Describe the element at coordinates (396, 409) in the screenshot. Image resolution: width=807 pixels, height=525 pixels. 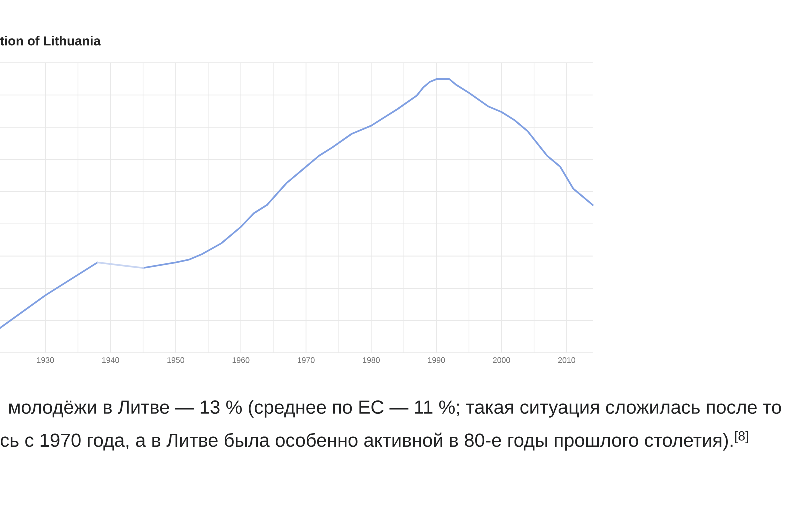
I see `text: молодёжи в Литве — 13 % (среднее по ЕС — 11 %; такая ситуация сложилась после то` at that location.